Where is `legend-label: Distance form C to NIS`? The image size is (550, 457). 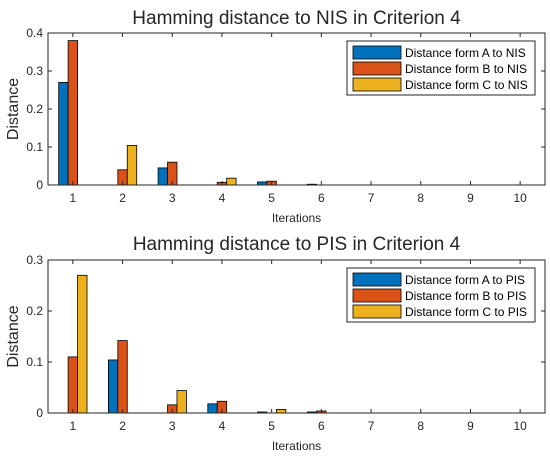 legend-label: Distance form C to NIS is located at coordinates (466, 85).